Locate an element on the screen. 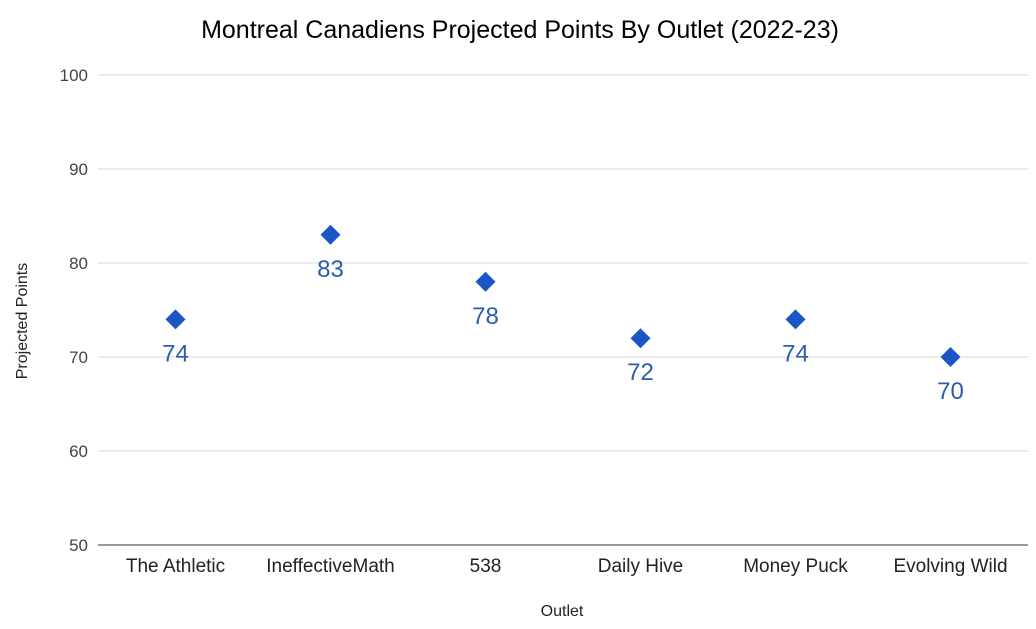  x-category-label: Evolving Wild is located at coordinates (950, 566).